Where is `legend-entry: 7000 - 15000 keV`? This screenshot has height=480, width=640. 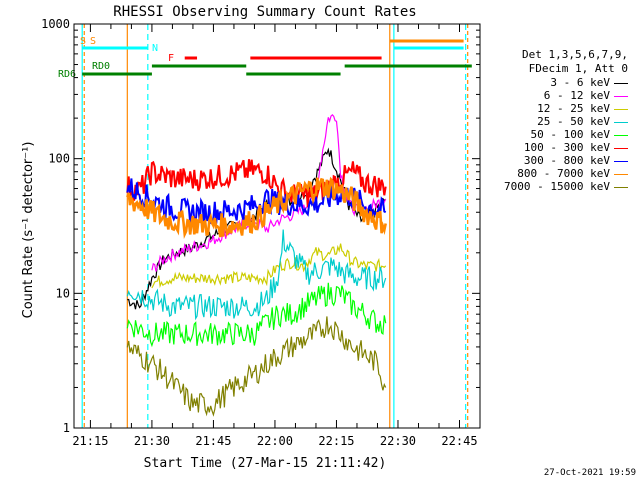 legend-entry: 7000 - 15000 keV is located at coordinates (566, 186).